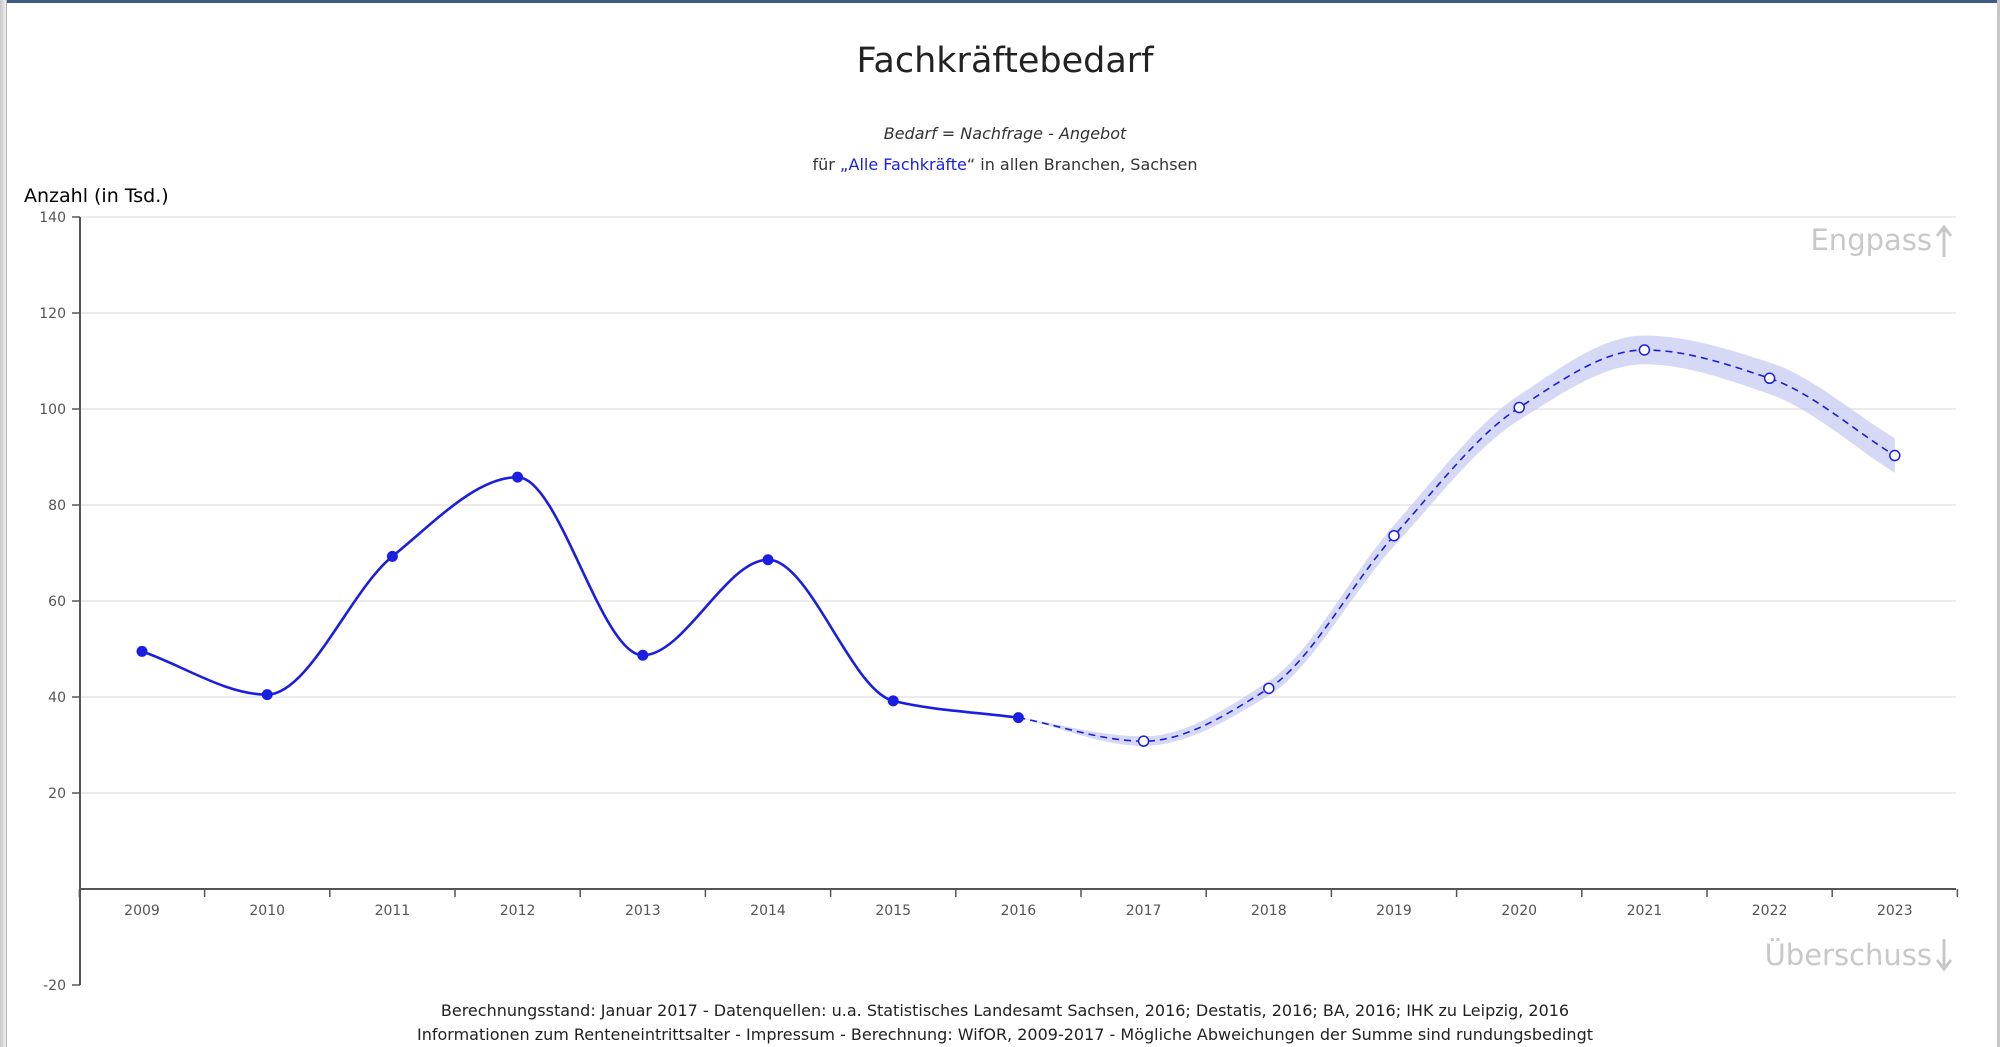 The image size is (2000, 1047). What do you see at coordinates (908, 164) in the screenshot?
I see `subtitle-link: Alle Fachkräfte` at bounding box center [908, 164].